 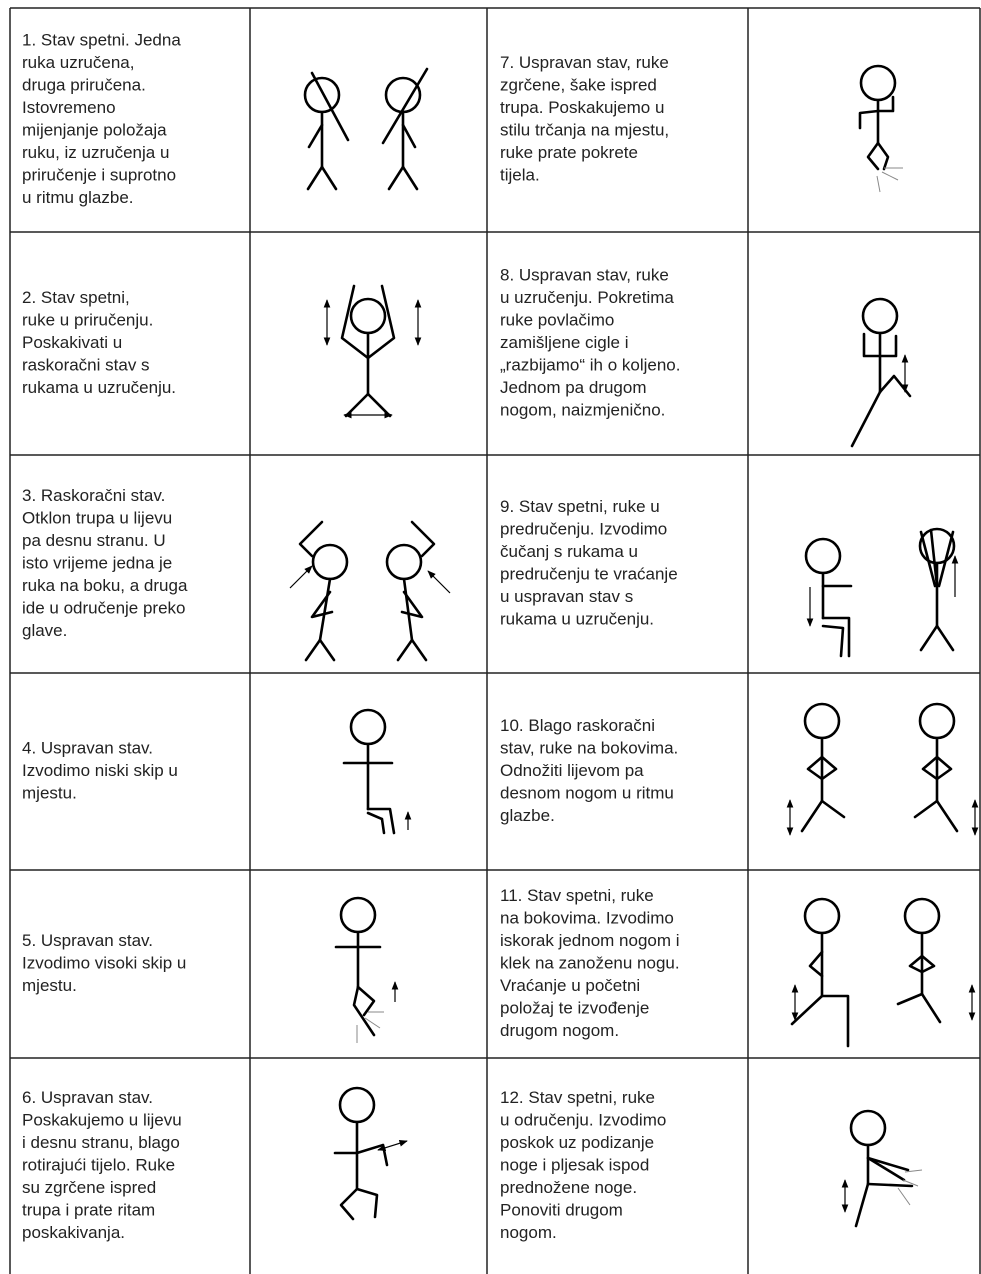 I want to click on description-line: drugom nogom., so click(x=559, y=1030).